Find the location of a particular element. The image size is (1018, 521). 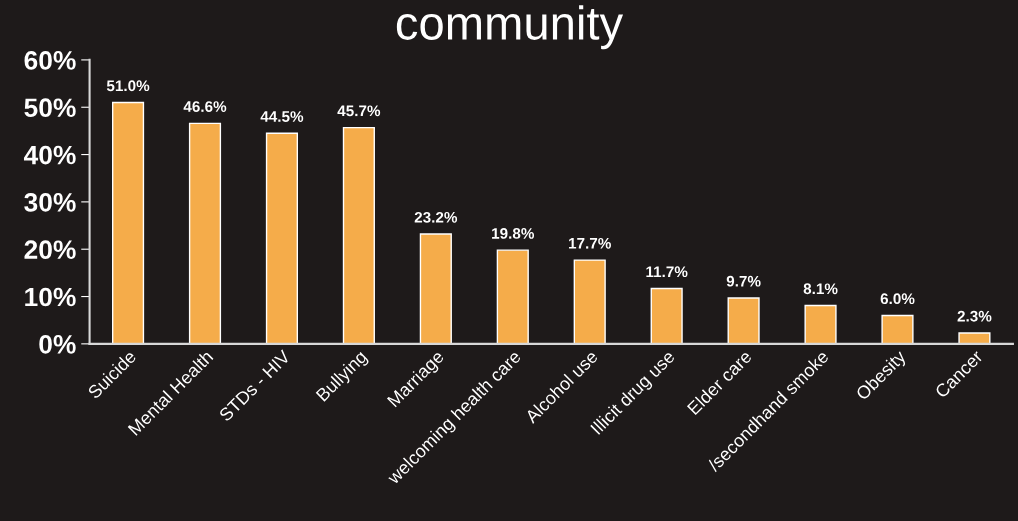

y-tick-label: 30% is located at coordinates (50, 202).